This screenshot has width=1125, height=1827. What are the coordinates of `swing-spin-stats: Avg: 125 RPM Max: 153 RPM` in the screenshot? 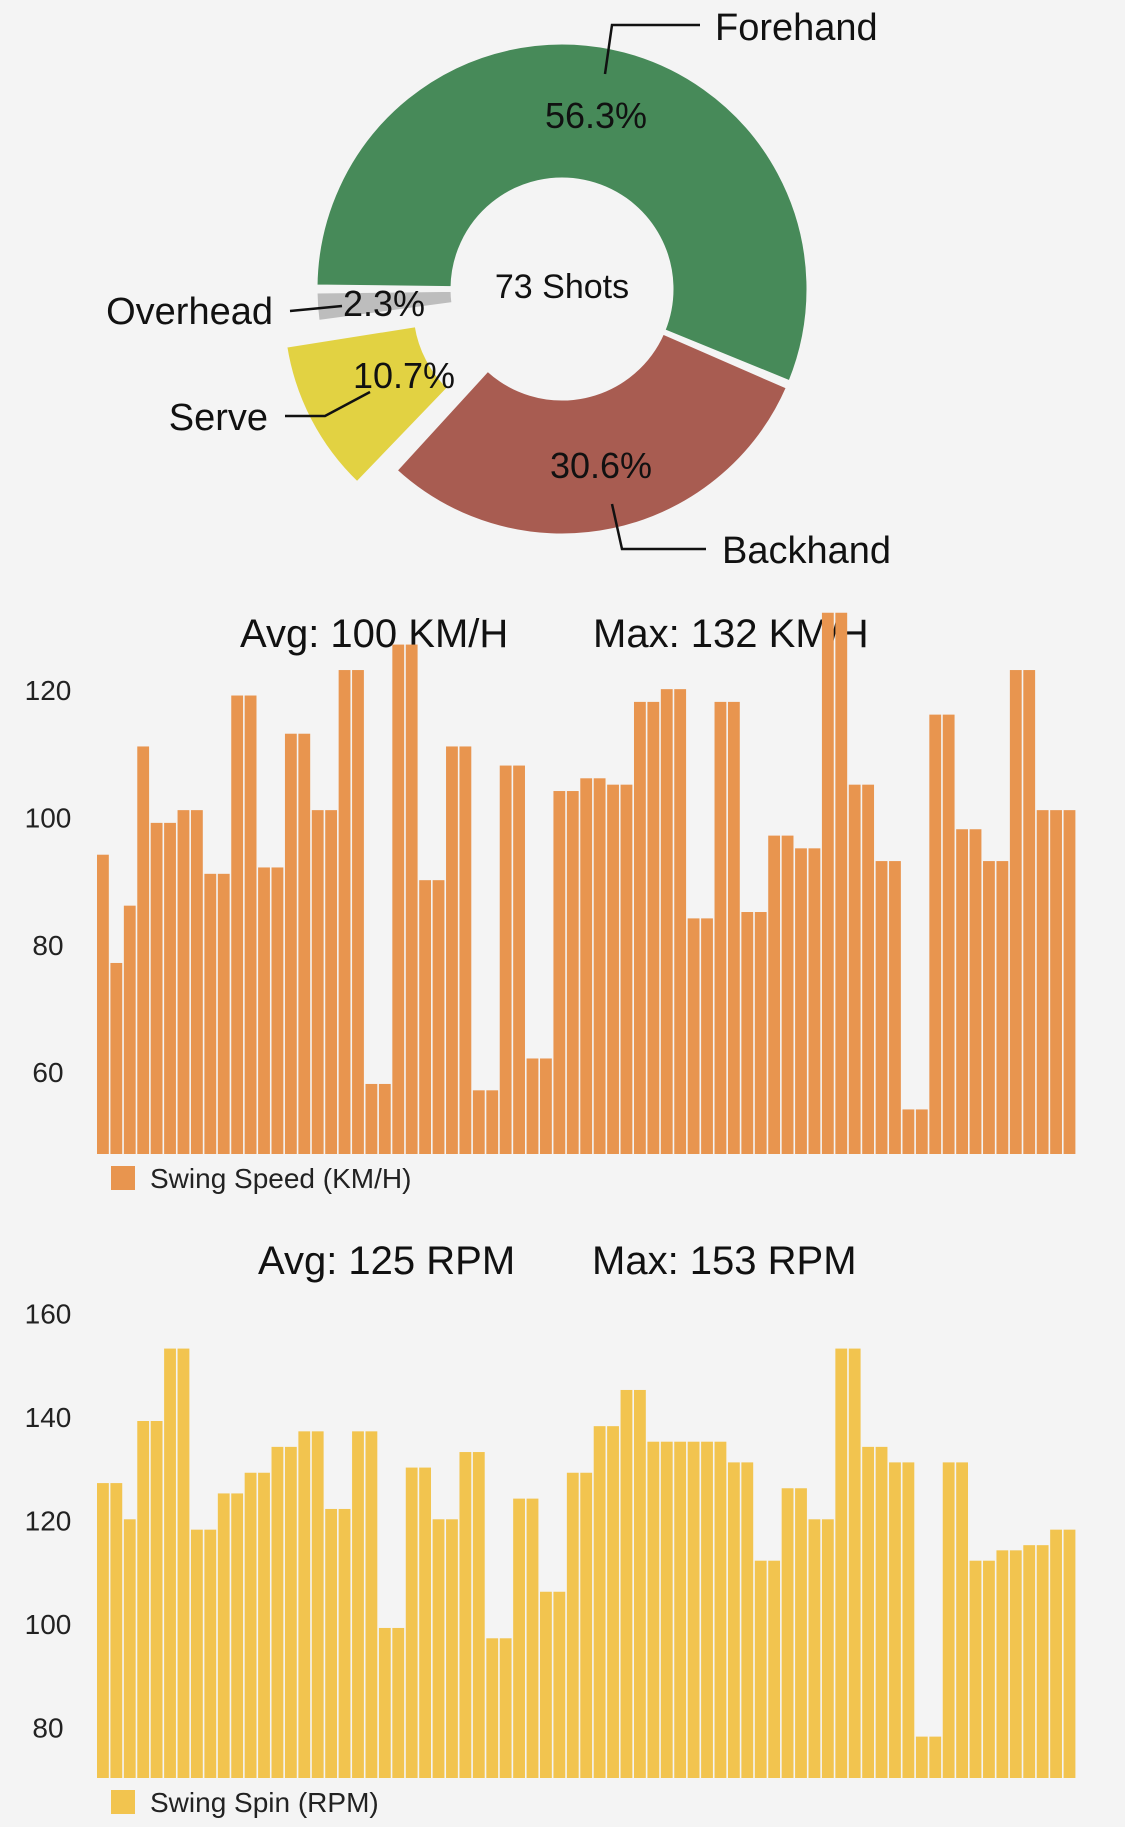 It's located at (562, 1264).